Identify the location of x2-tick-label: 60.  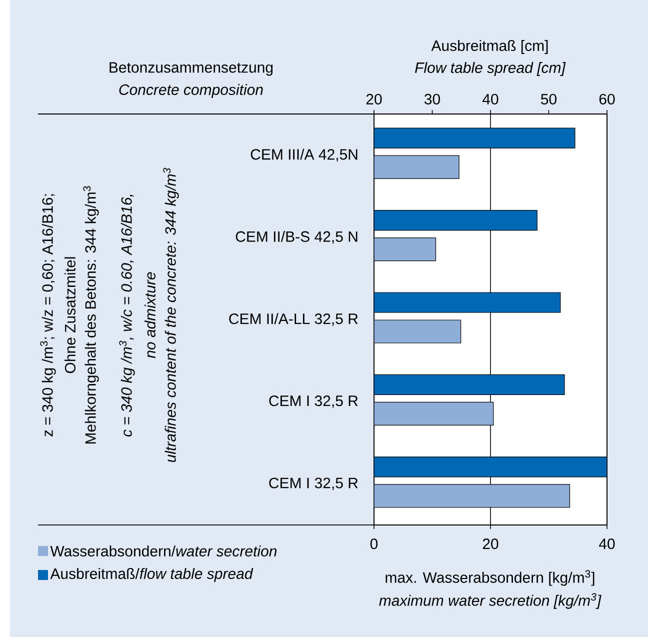
(607, 99).